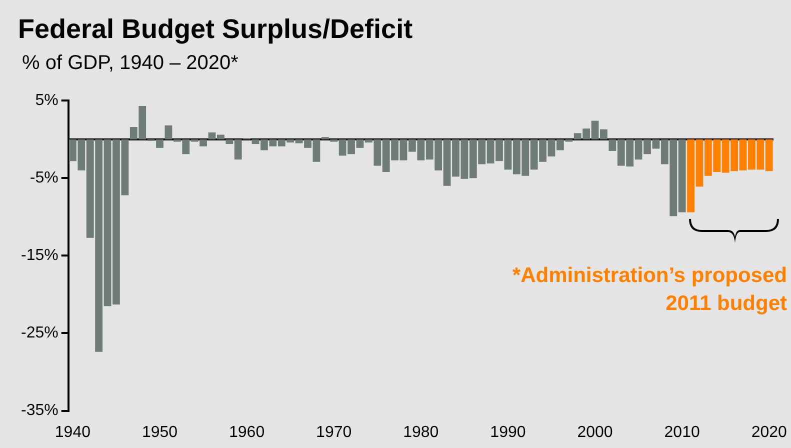  I want to click on y-tick-label: -35%, so click(39, 411).